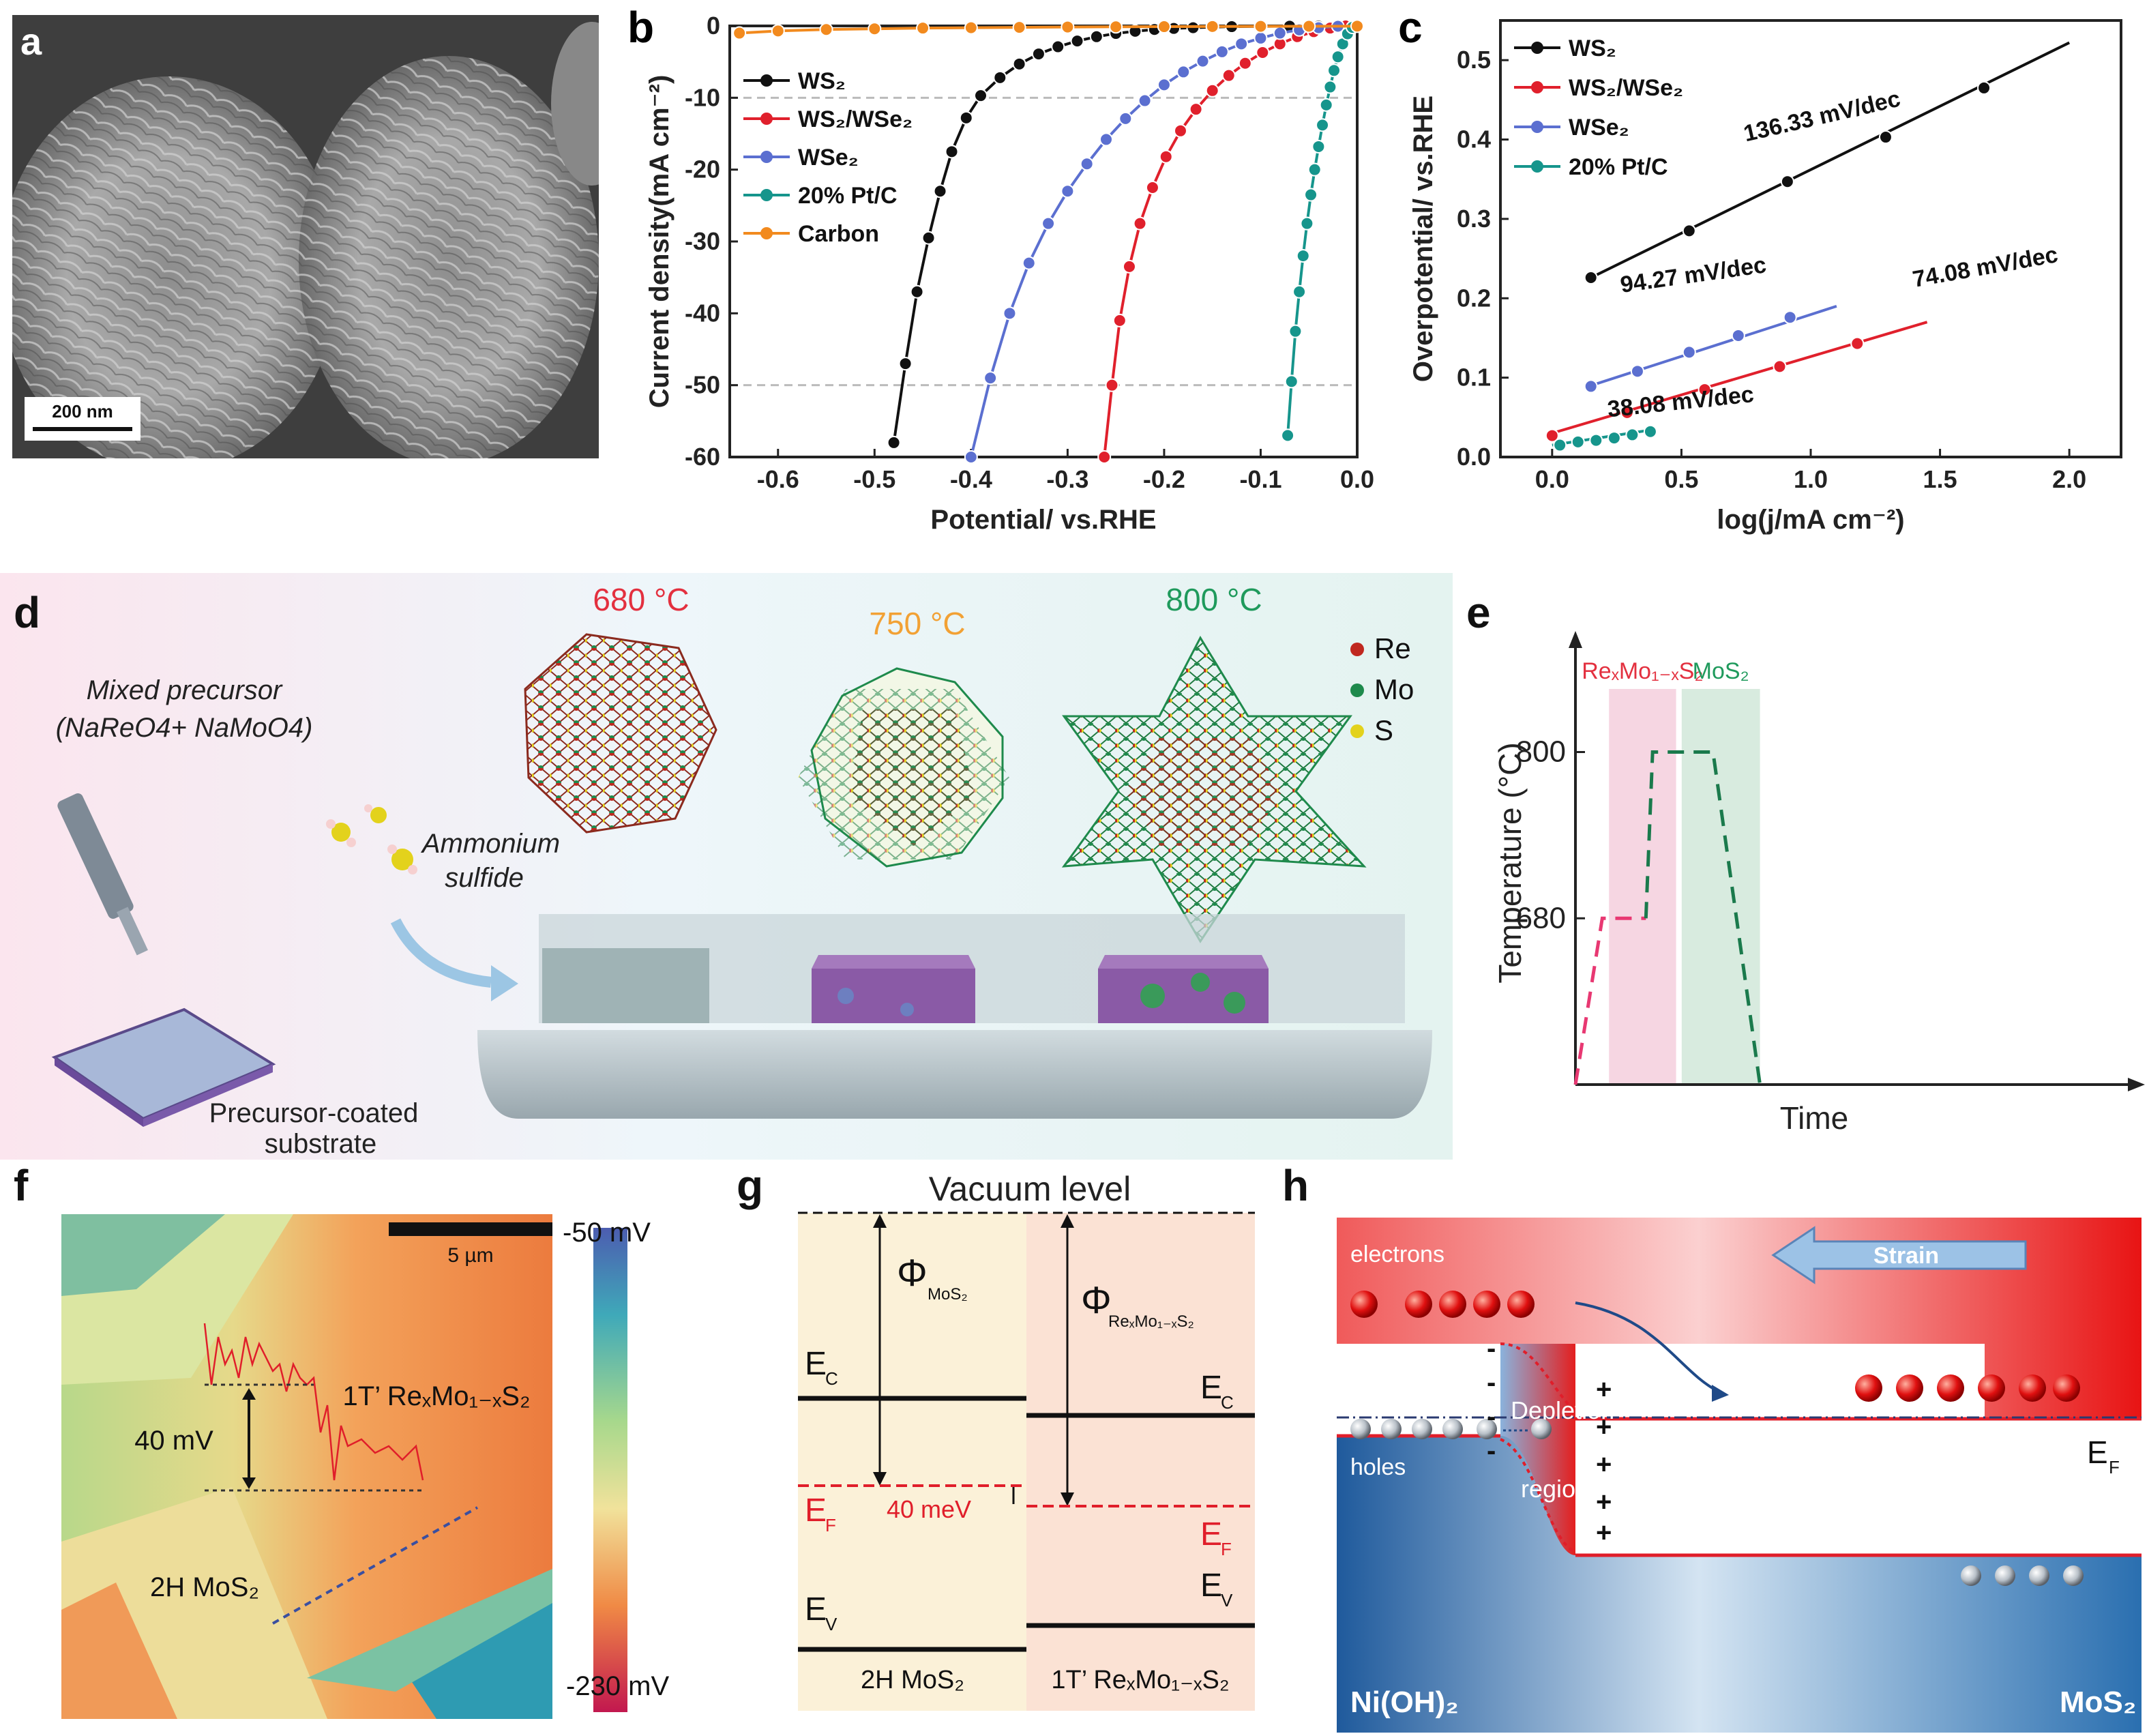 Image resolution: width=2149 pixels, height=1736 pixels. What do you see at coordinates (702, 241) in the screenshot?
I see `ytick-label-b-3: -30` at bounding box center [702, 241].